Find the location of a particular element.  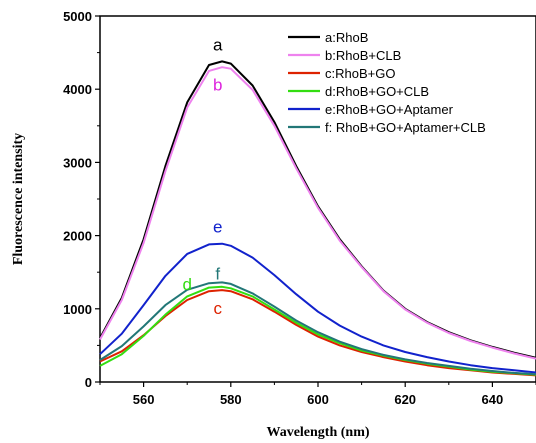

legend-entry-a: a:RhoB is located at coordinates (346, 37).